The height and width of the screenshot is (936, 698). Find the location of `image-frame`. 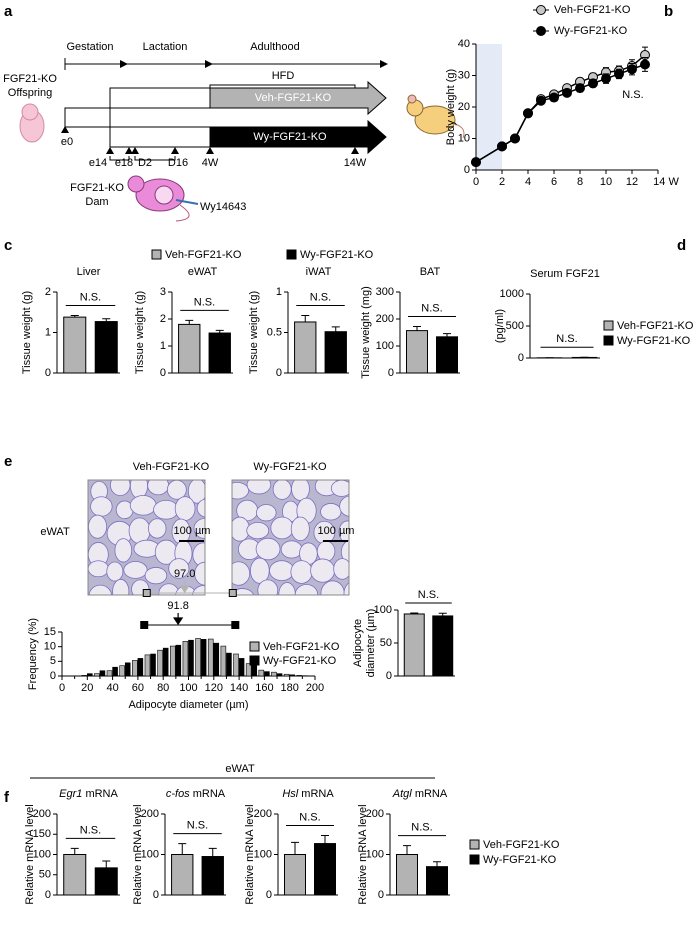

image-frame is located at coordinates (290, 537).